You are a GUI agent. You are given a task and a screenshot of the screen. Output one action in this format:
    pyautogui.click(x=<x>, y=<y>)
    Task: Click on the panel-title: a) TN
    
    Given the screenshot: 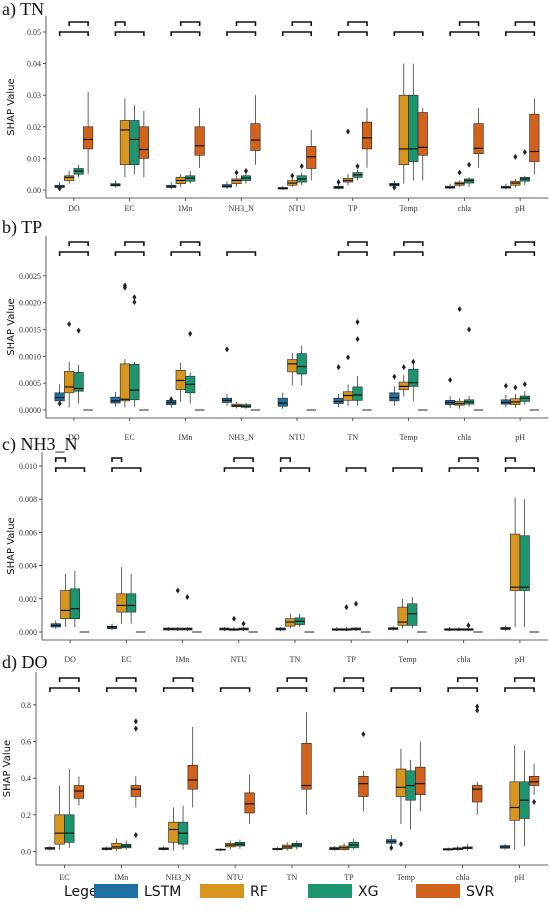 What is the action you would take?
    pyautogui.click(x=23, y=10)
    